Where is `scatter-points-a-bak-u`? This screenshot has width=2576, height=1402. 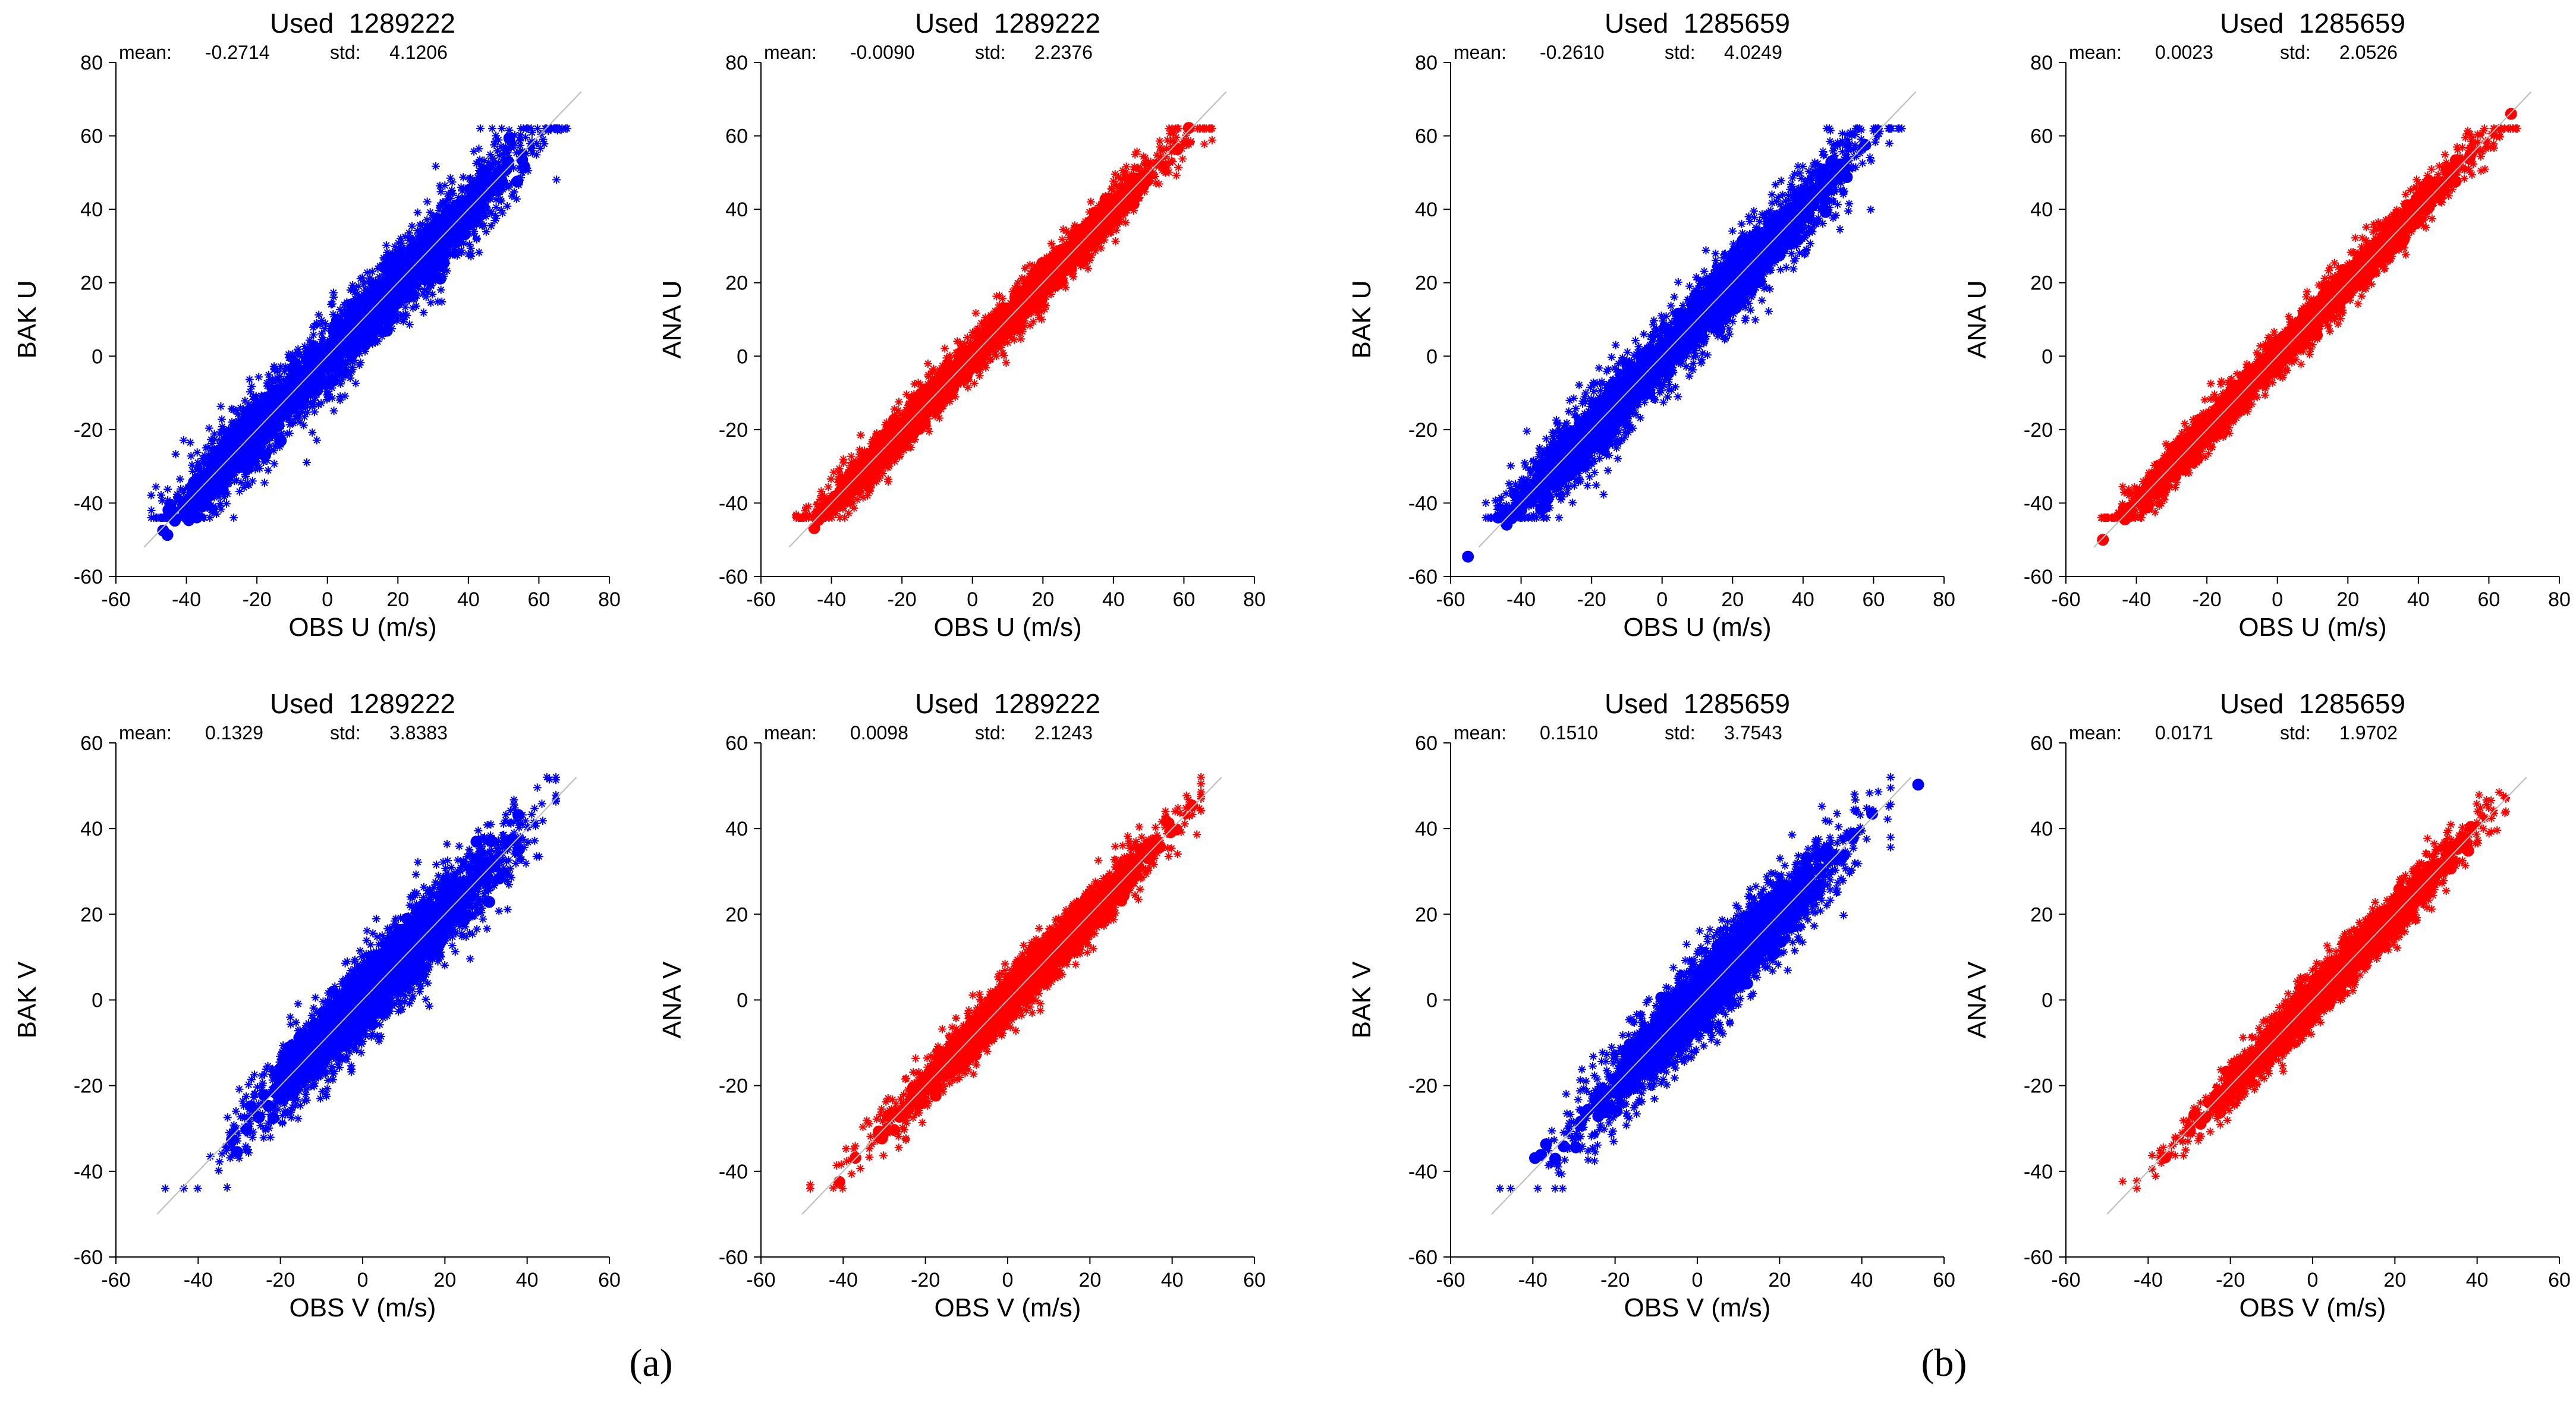
scatter-points-a-bak-u is located at coordinates (359, 332).